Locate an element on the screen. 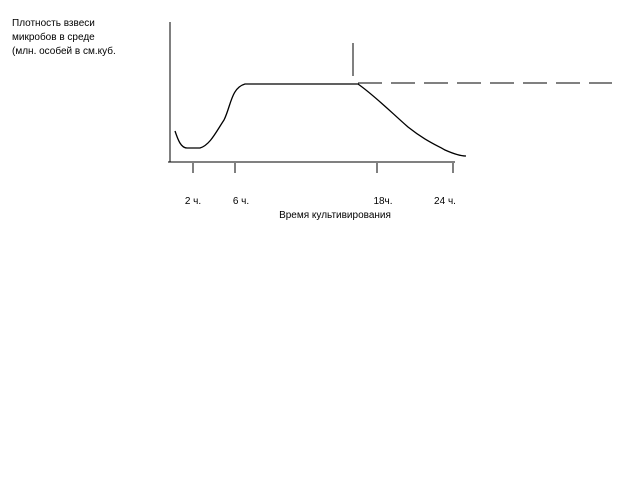  y-label-line: микробов в среде is located at coordinates (53, 37).